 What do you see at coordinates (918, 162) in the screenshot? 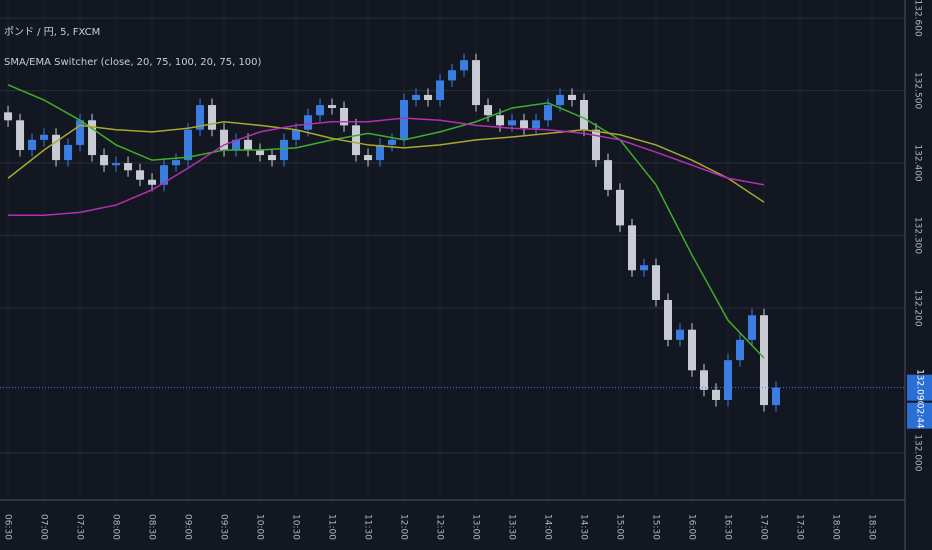
I see `y-tick-label: 132.400` at bounding box center [918, 162].